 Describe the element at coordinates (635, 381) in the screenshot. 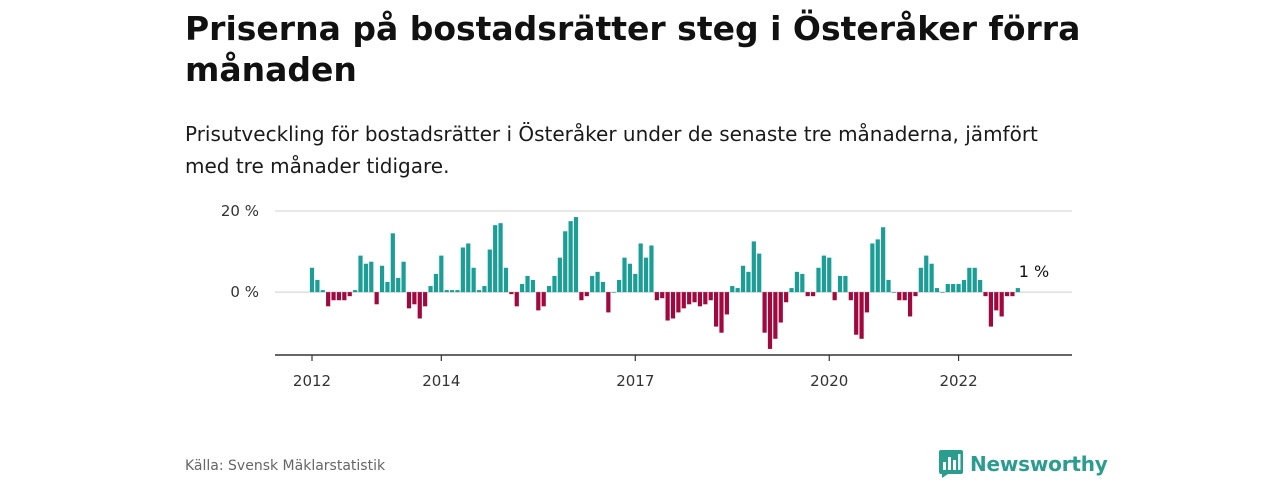

I see `x-tick-label: 2017` at that location.